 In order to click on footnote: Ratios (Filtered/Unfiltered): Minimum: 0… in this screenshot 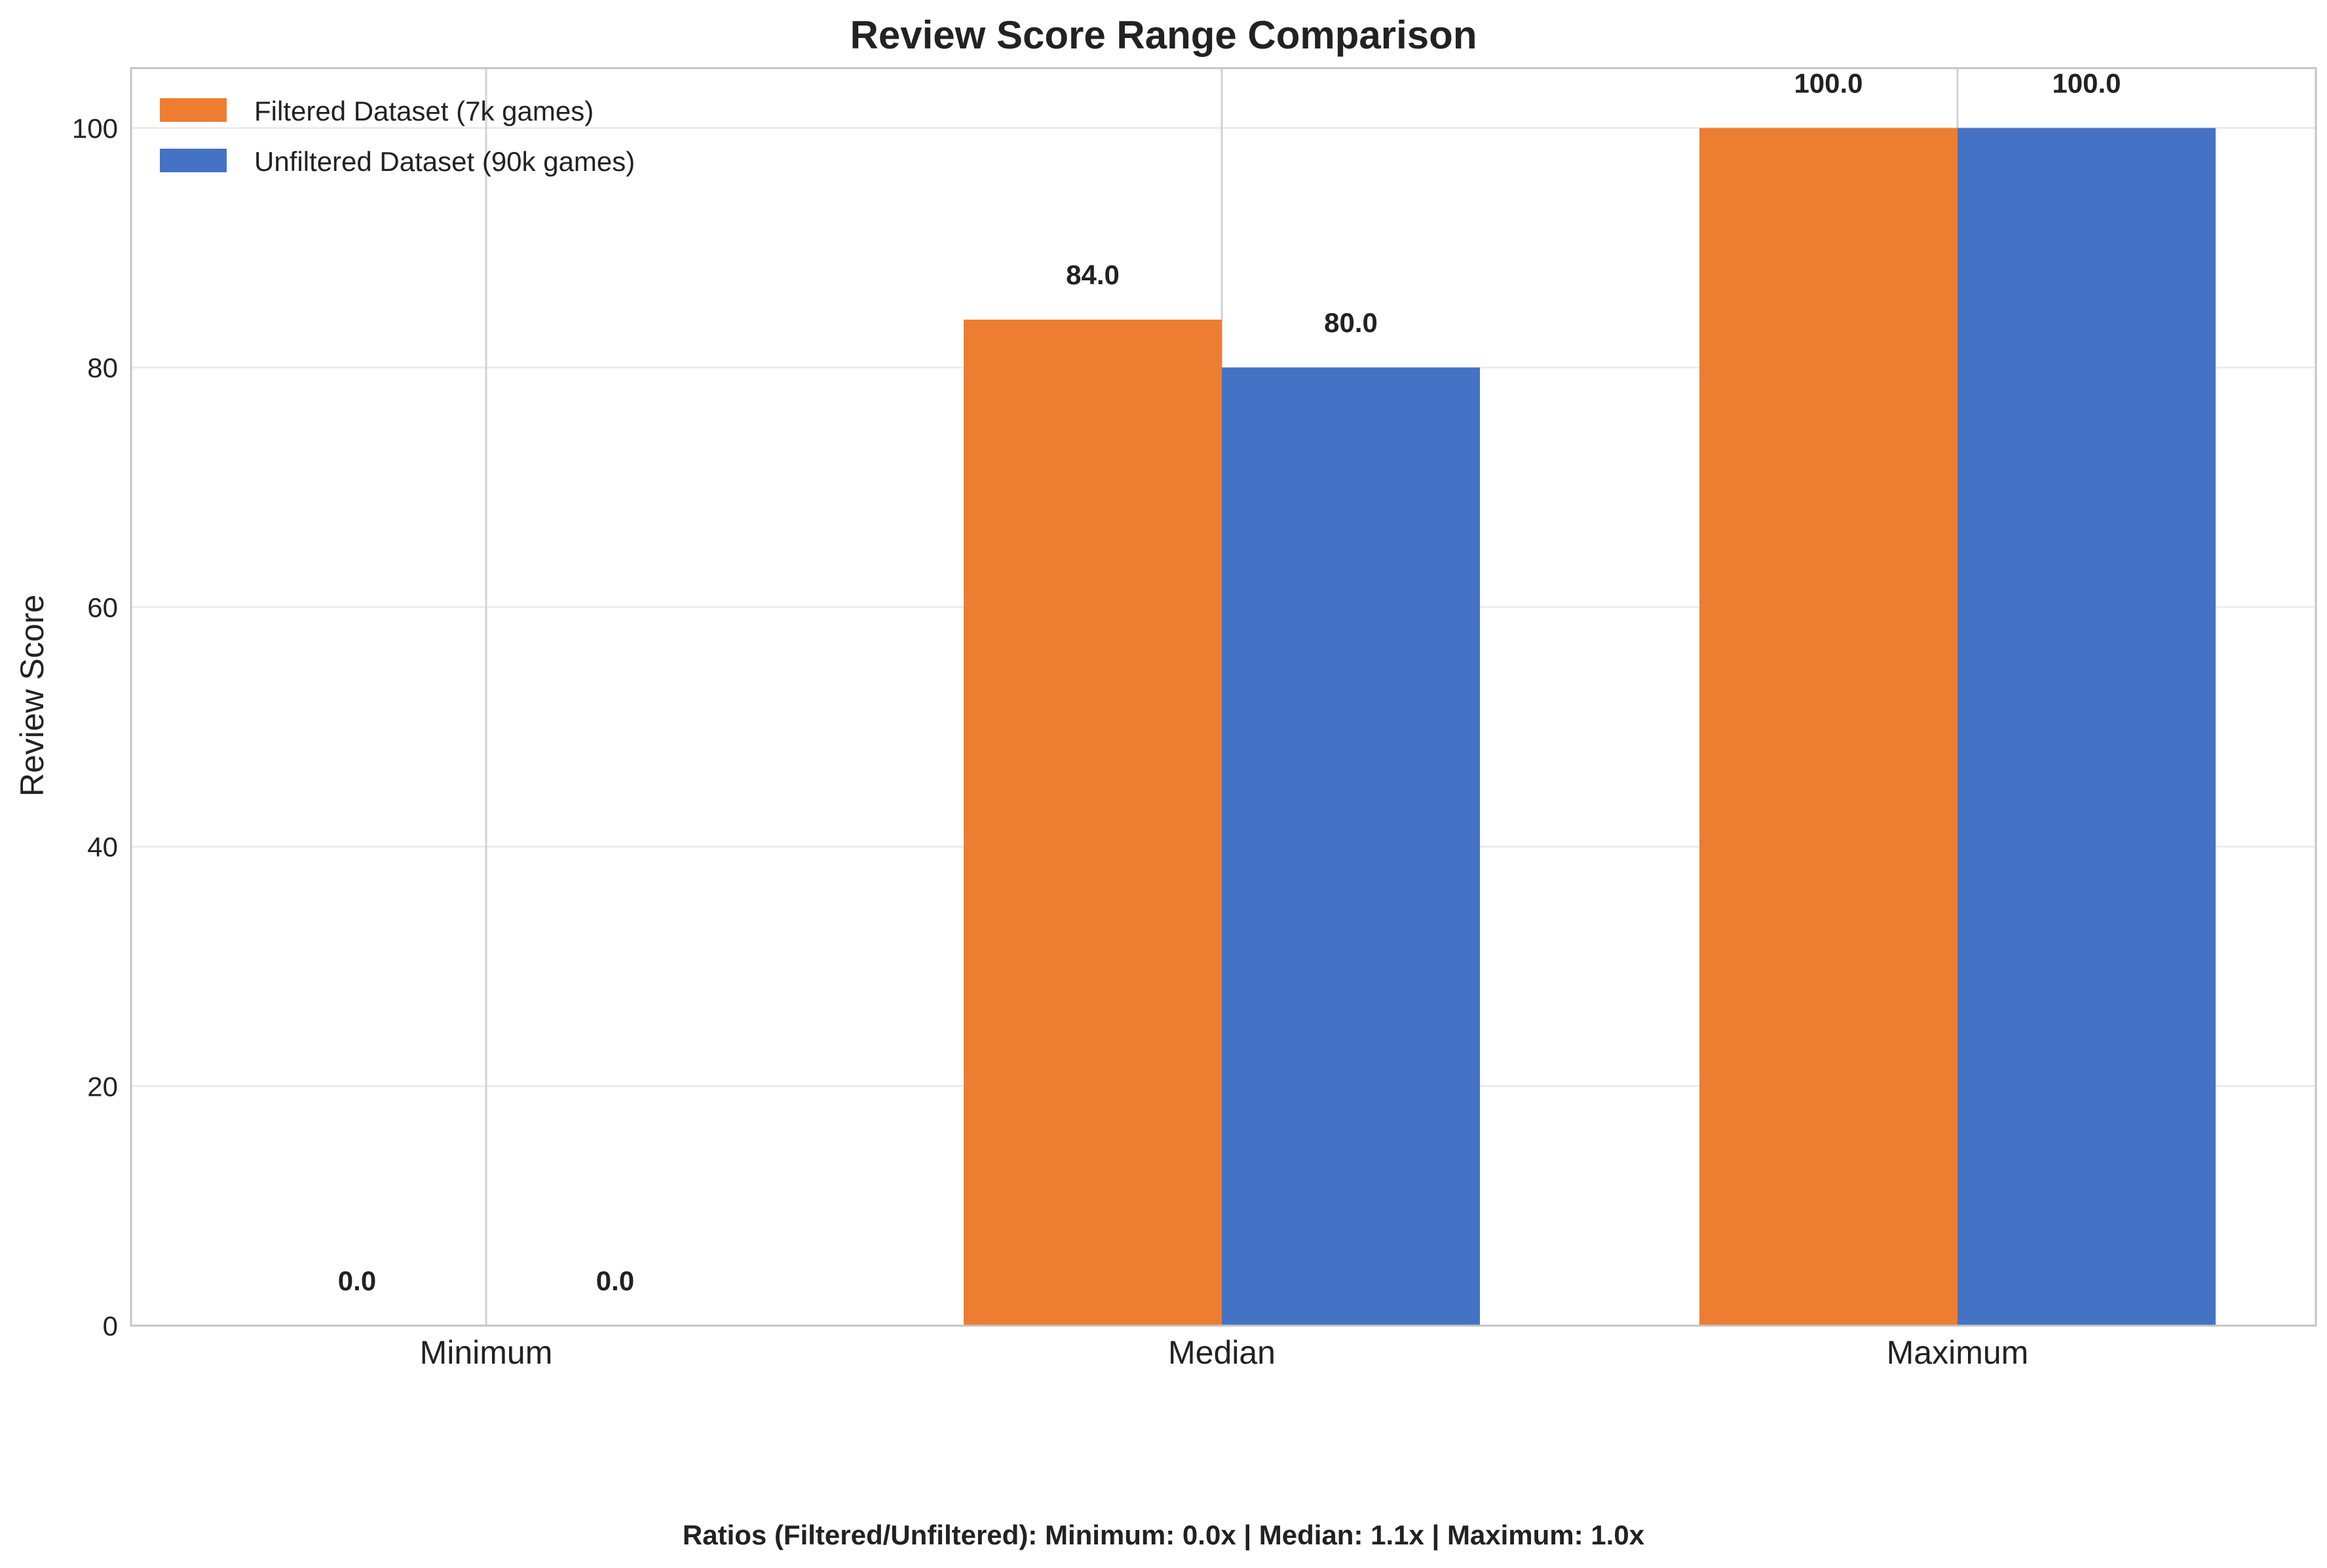, I will do `click(1164, 1535)`.